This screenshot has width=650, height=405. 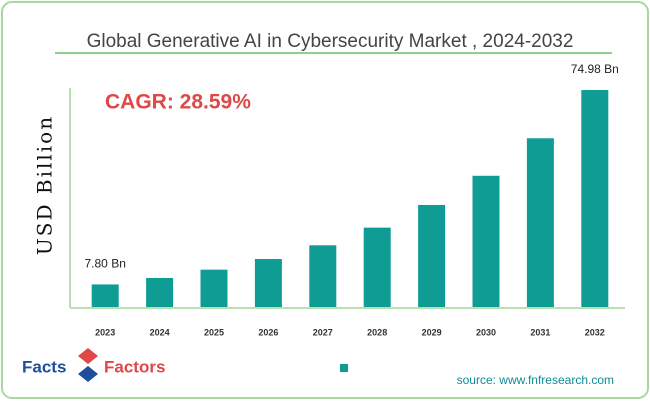 I want to click on logo-icon, so click(x=88, y=365).